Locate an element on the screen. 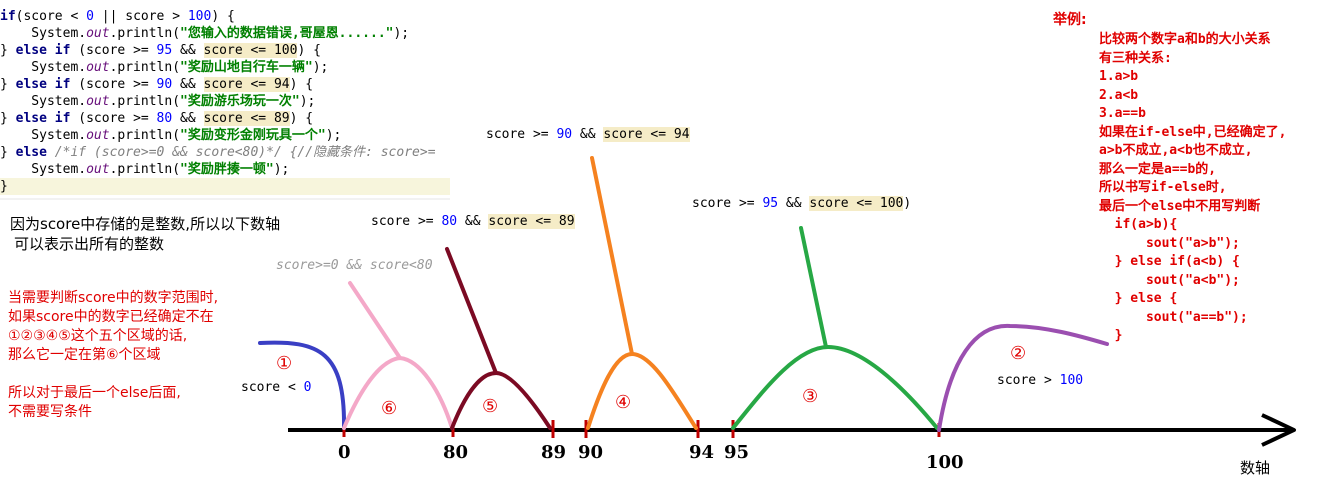 This screenshot has height=493, width=1330. red-note-line is located at coordinates (113, 374).